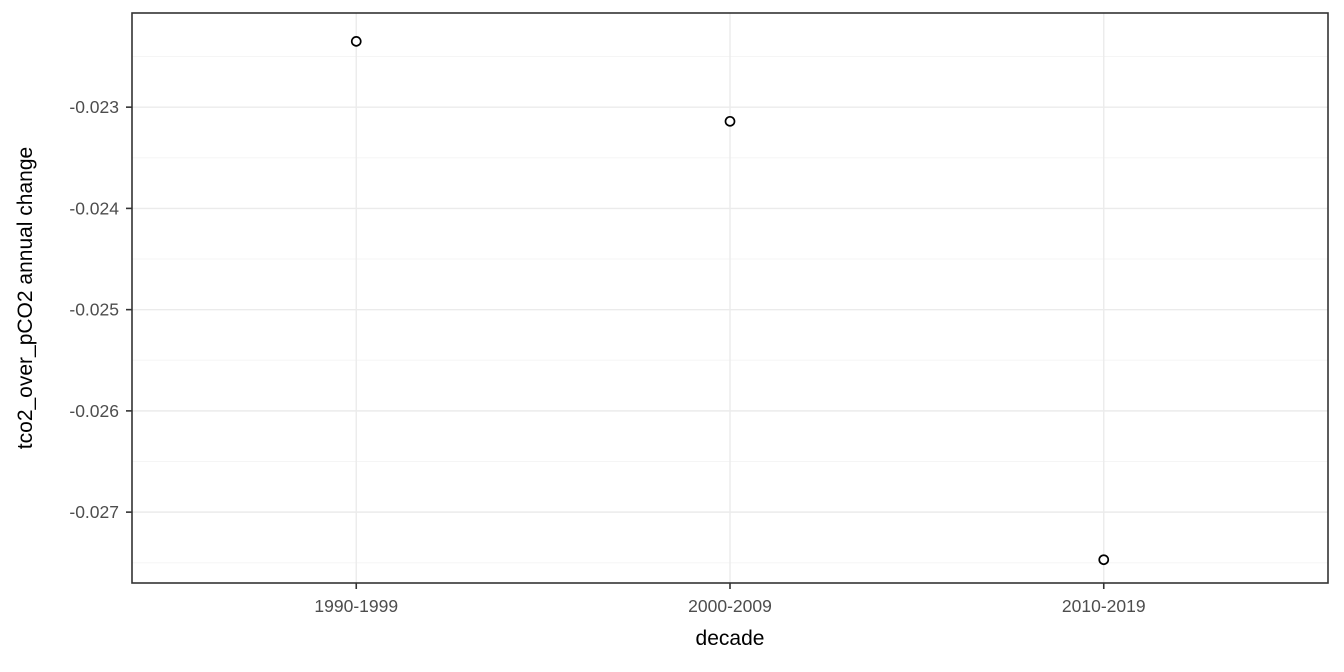 This screenshot has width=1344, height=672. Describe the element at coordinates (94, 512) in the screenshot. I see `y-tick-label: -0.027` at that location.